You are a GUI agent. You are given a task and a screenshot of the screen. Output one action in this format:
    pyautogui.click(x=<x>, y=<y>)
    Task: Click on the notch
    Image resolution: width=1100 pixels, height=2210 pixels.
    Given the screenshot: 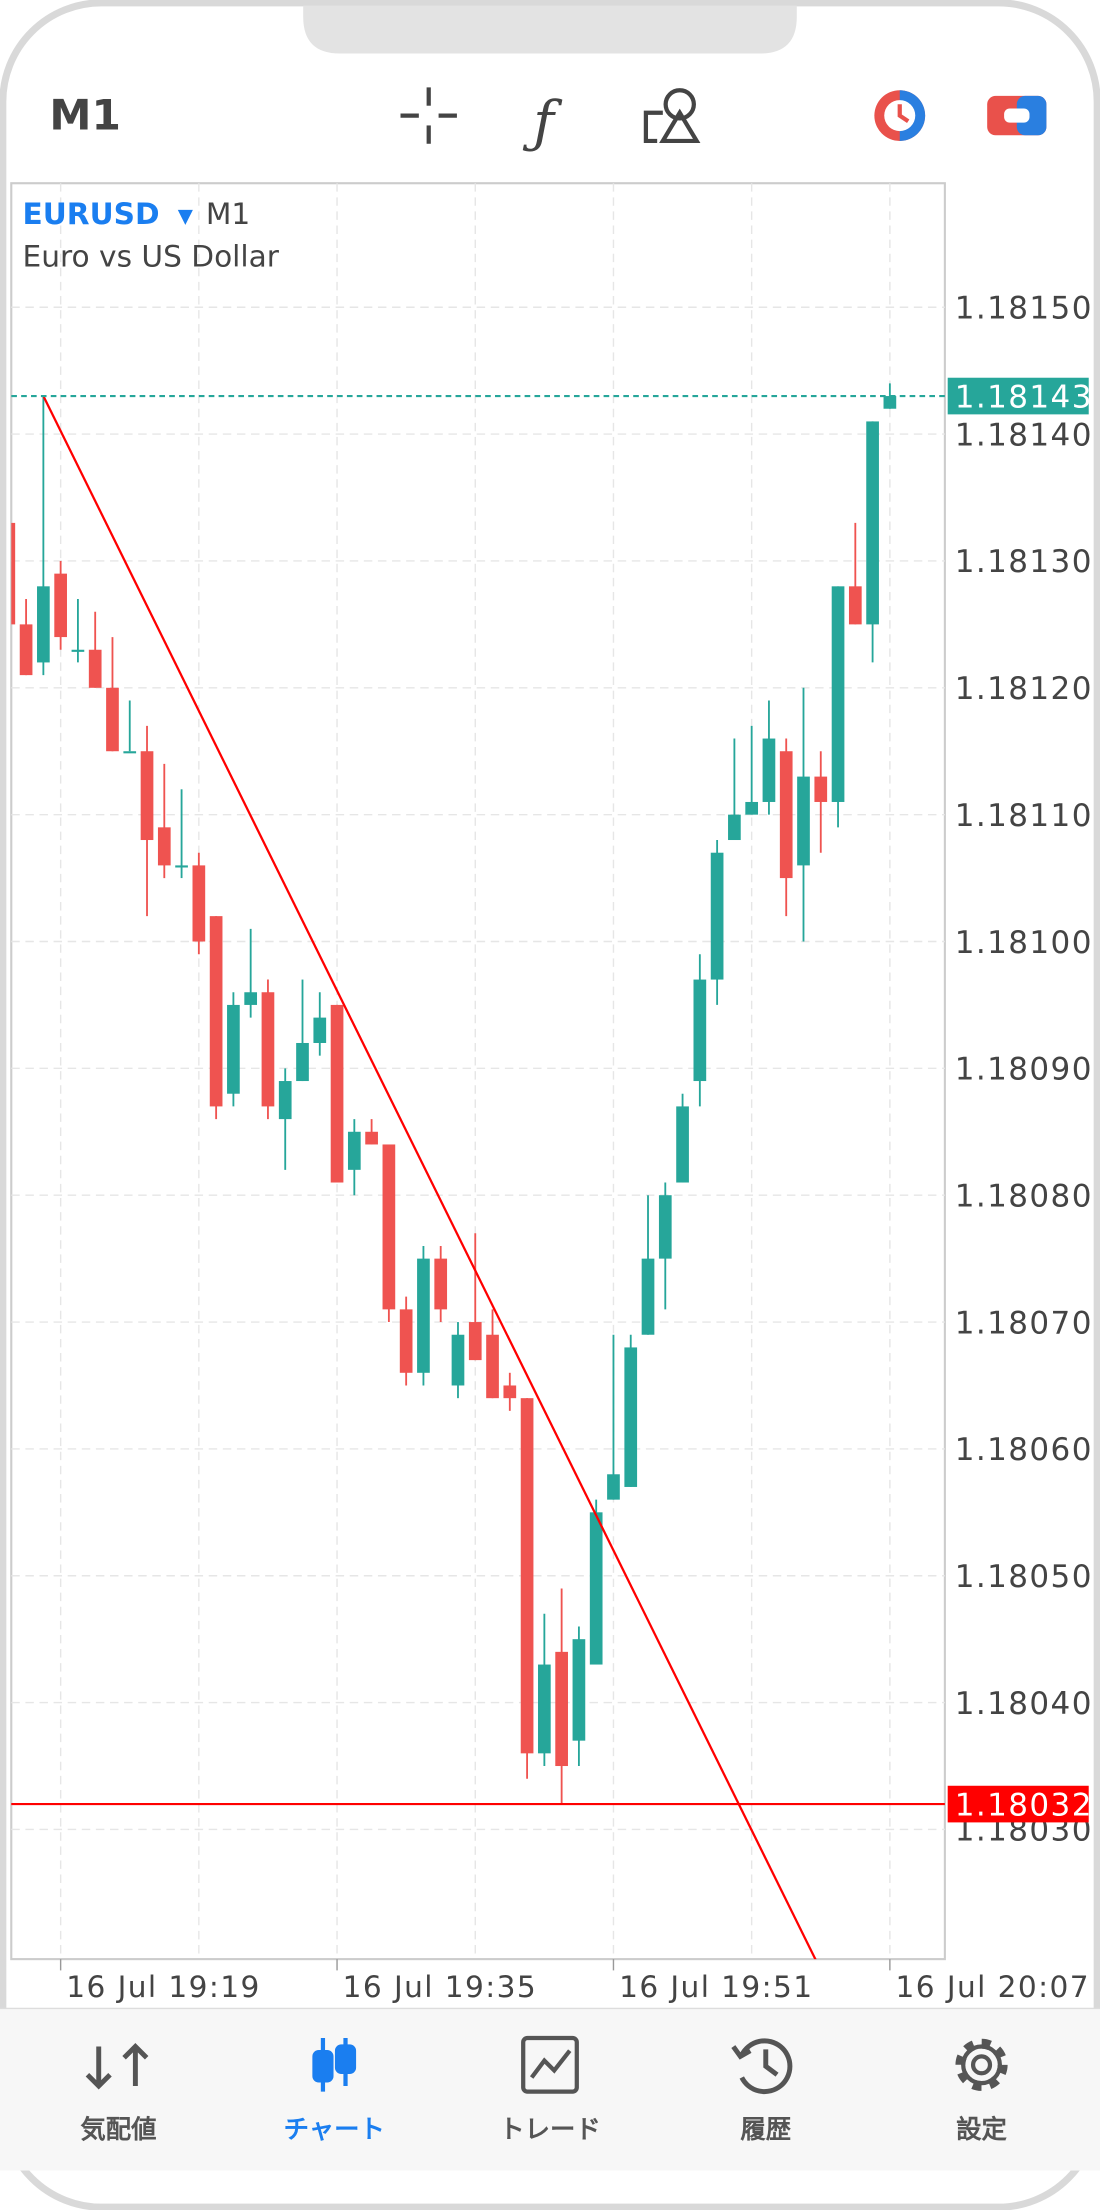 What is the action you would take?
    pyautogui.click(x=550, y=29)
    